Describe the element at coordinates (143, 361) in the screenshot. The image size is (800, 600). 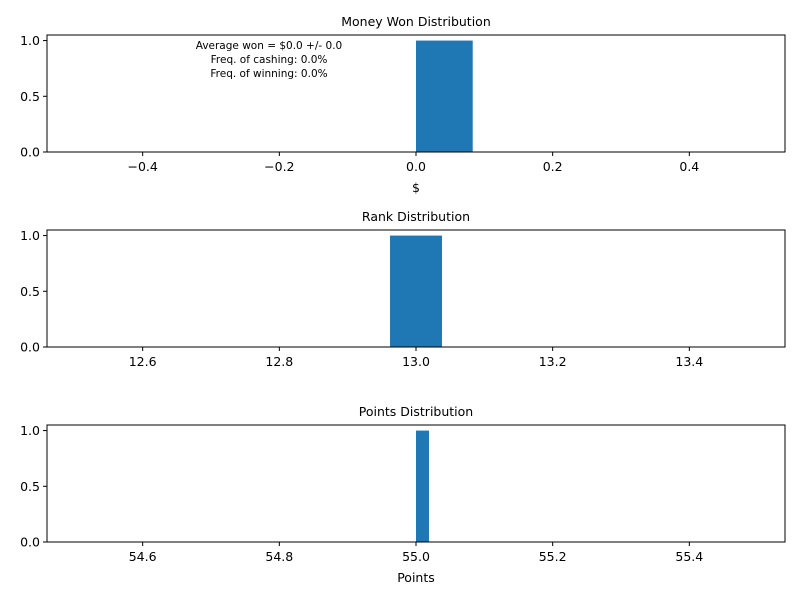
I see `rank-x-tick-label: 12.6` at that location.